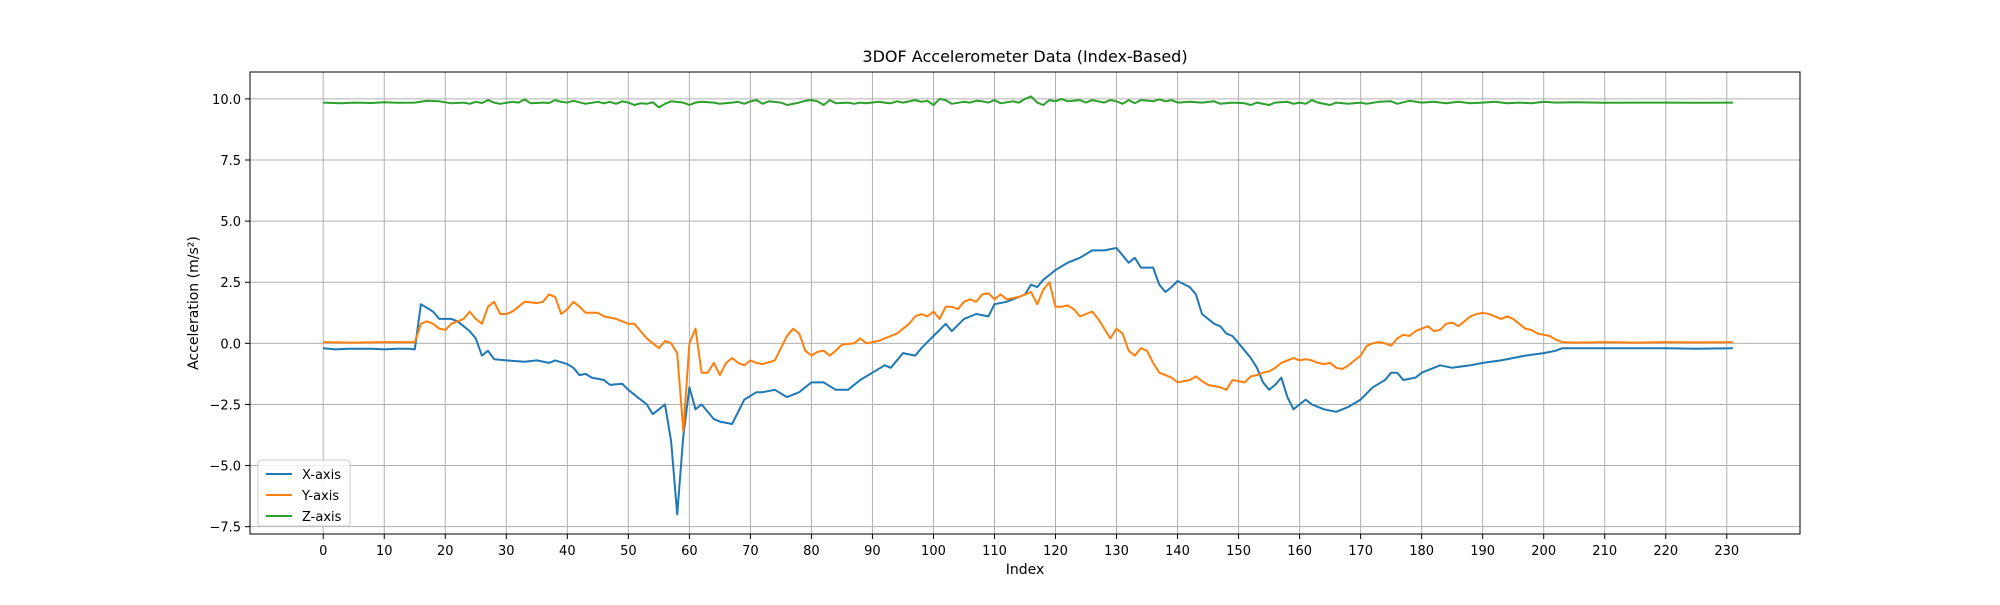  Describe the element at coordinates (1421, 551) in the screenshot. I see `x-tick-label: 180` at that location.